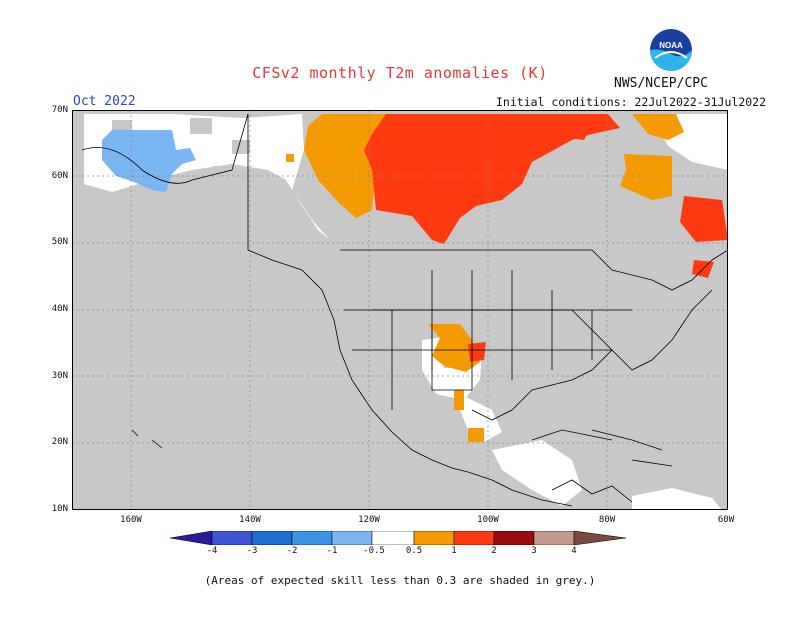 The height and width of the screenshot is (618, 800). What do you see at coordinates (393, 538) in the screenshot?
I see `legend-bin-neutral` at bounding box center [393, 538].